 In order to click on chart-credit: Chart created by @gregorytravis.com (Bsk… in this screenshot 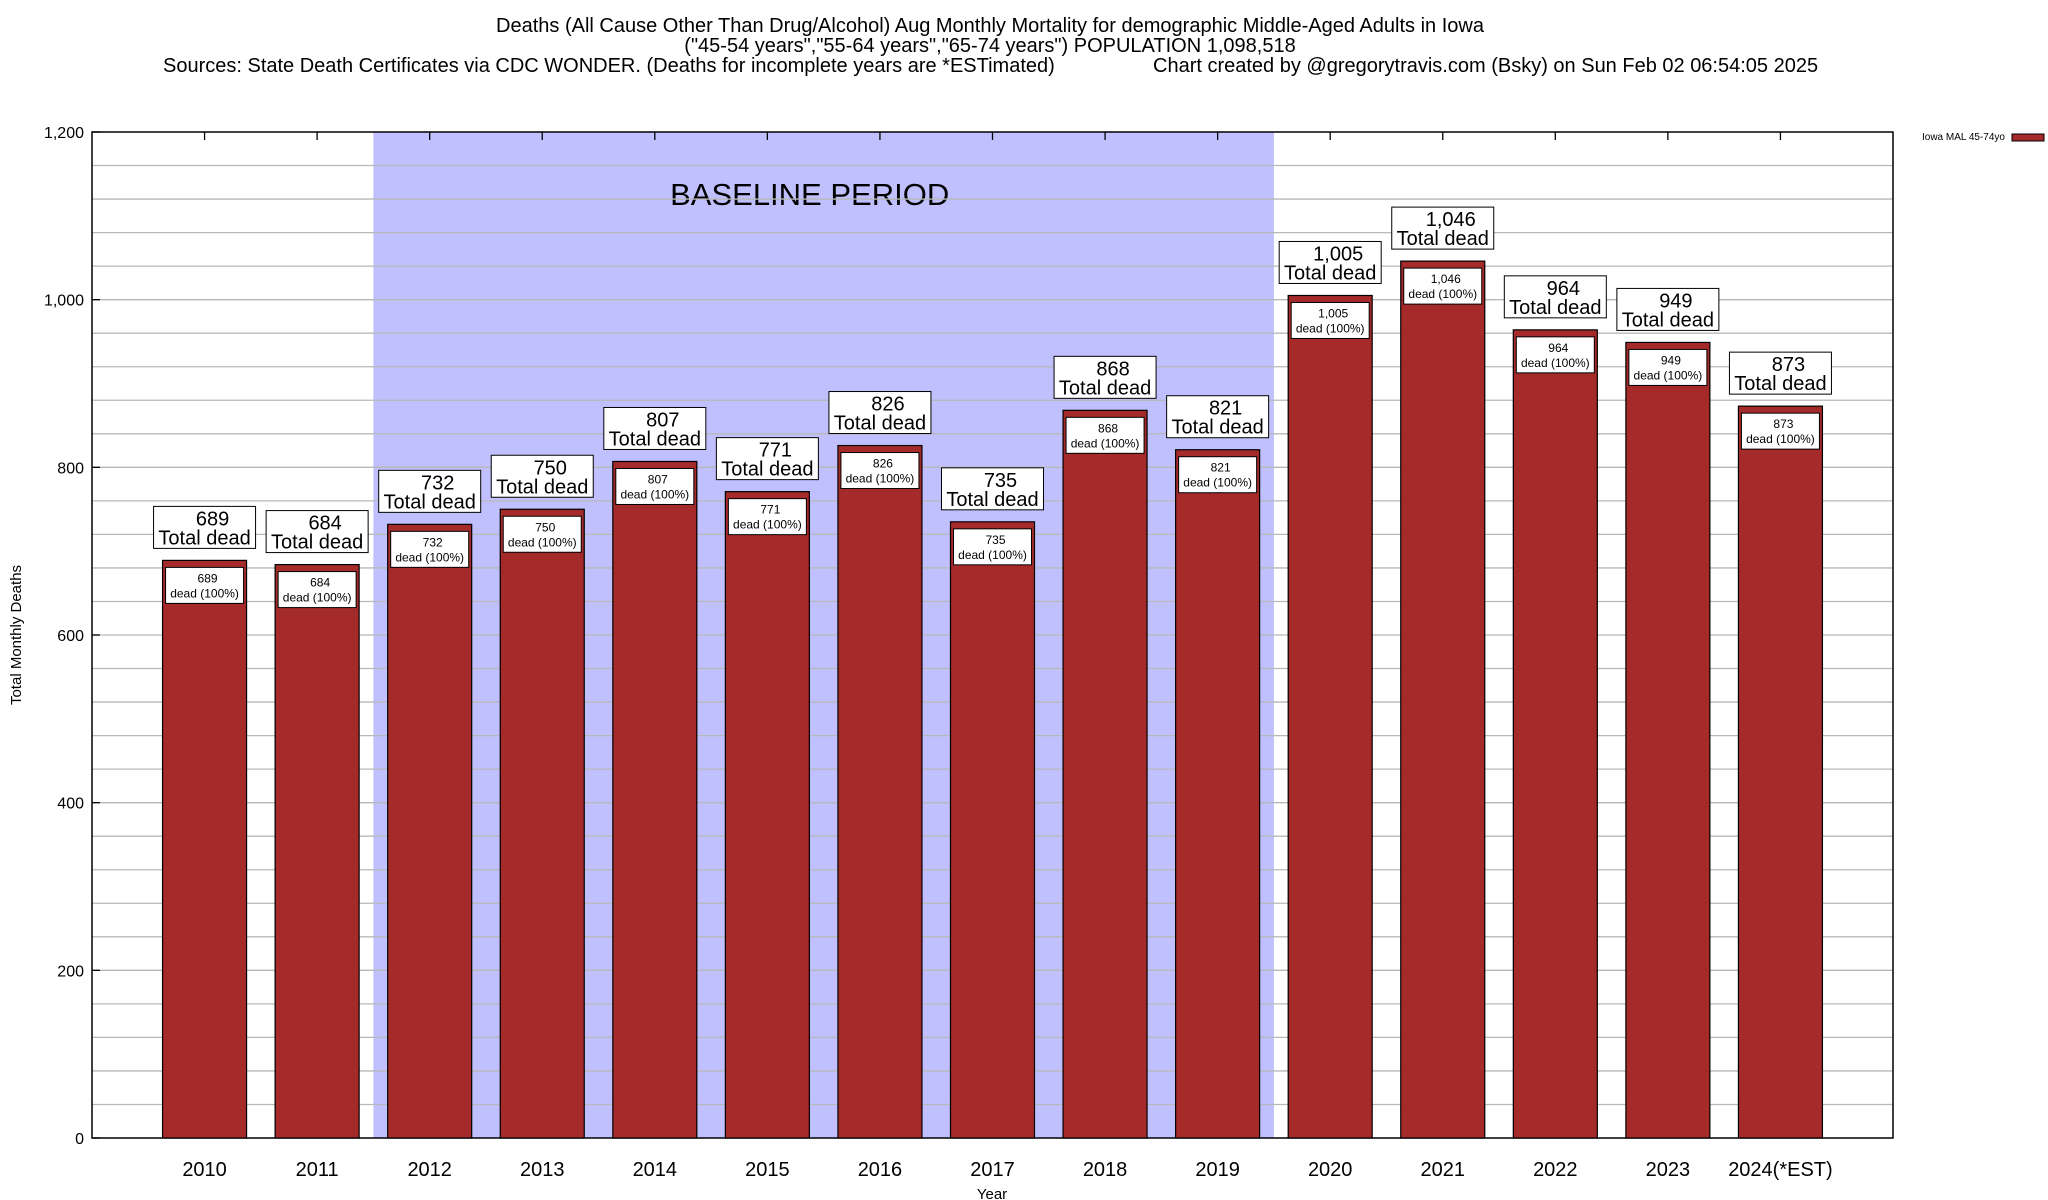, I will do `click(1485, 66)`.